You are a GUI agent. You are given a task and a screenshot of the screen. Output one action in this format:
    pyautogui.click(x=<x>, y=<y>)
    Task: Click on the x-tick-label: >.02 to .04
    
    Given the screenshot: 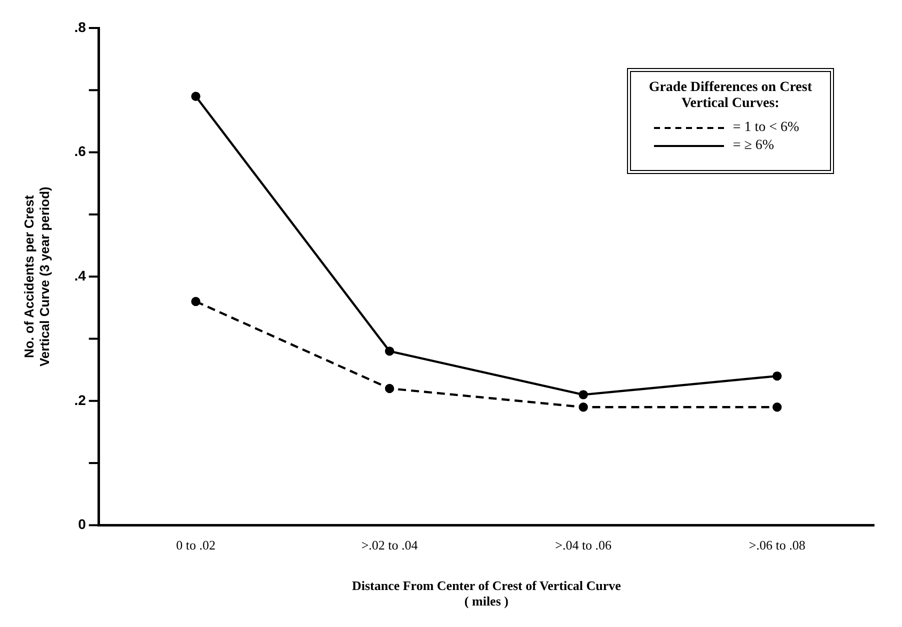 What is the action you would take?
    pyautogui.click(x=389, y=544)
    